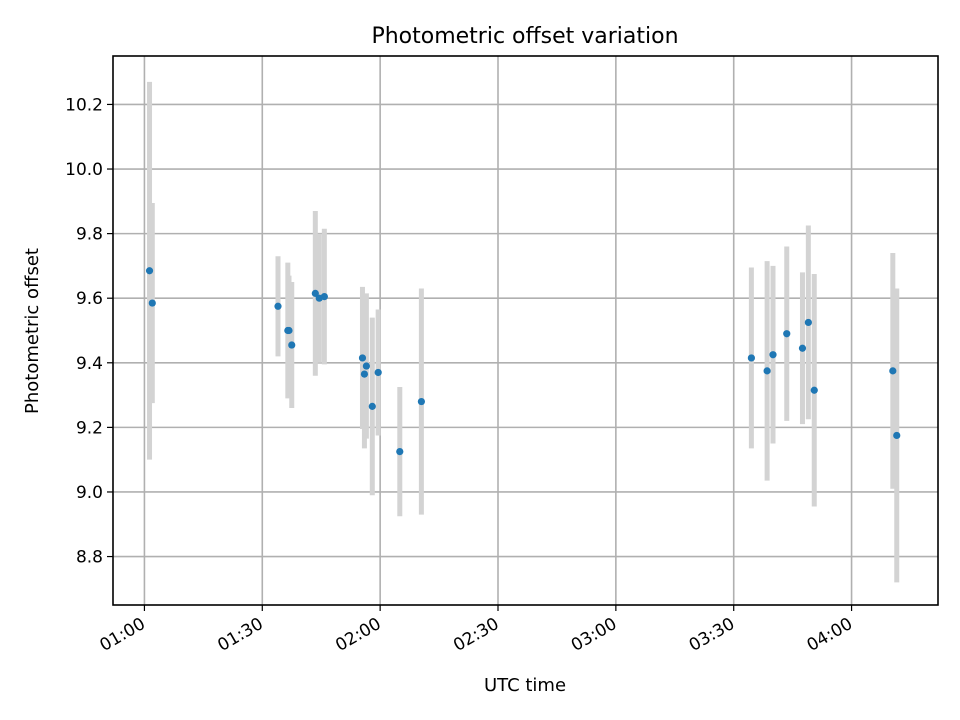 The width and height of the screenshot is (960, 720). Describe the element at coordinates (89, 428) in the screenshot. I see `y-tick-label: 9.2` at that location.